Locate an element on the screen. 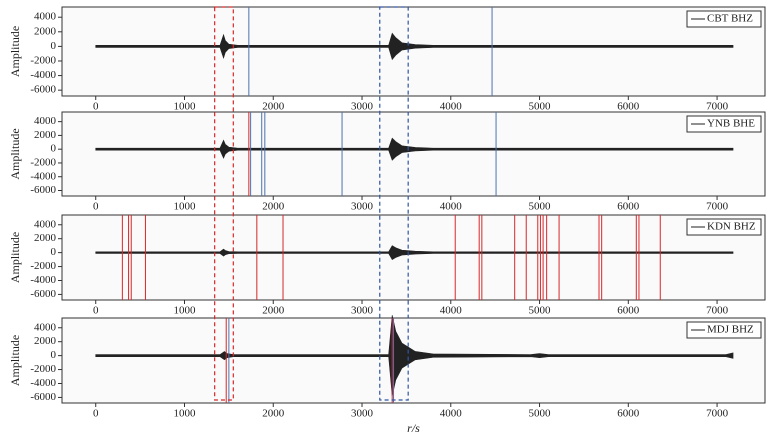  legend-label: YNB BHE is located at coordinates (731, 124).